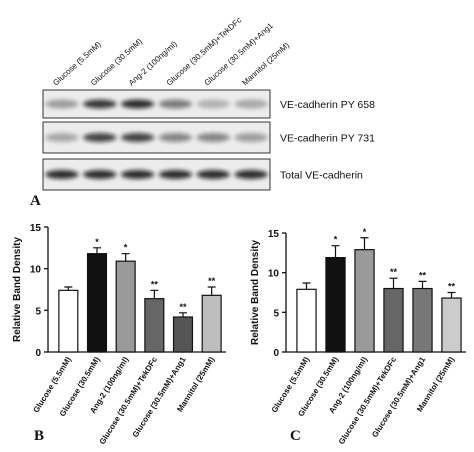  I want to click on panel-label: C, so click(295, 436).